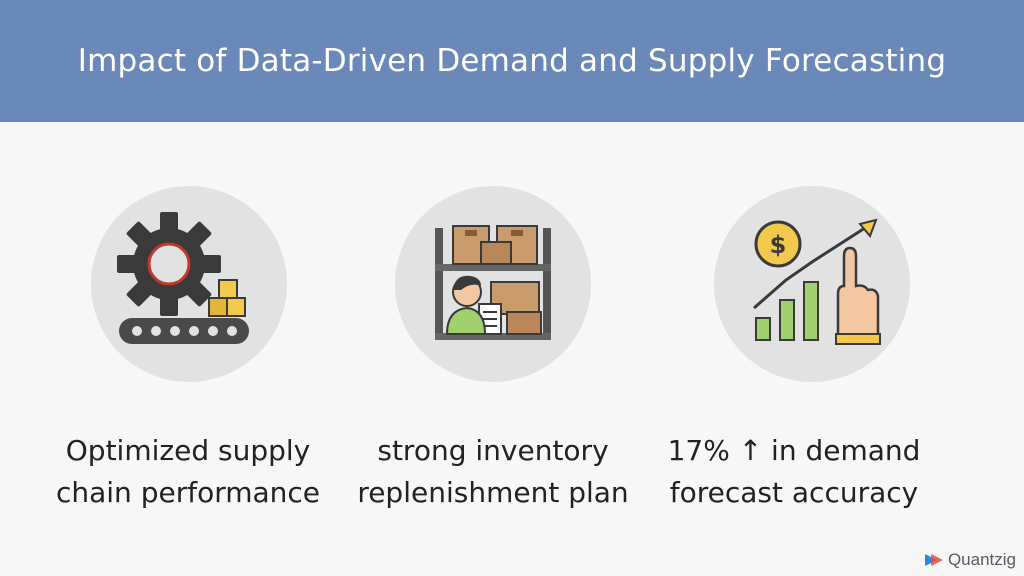  I want to click on caption-line: 17% ↑ in demand, so click(794, 450).